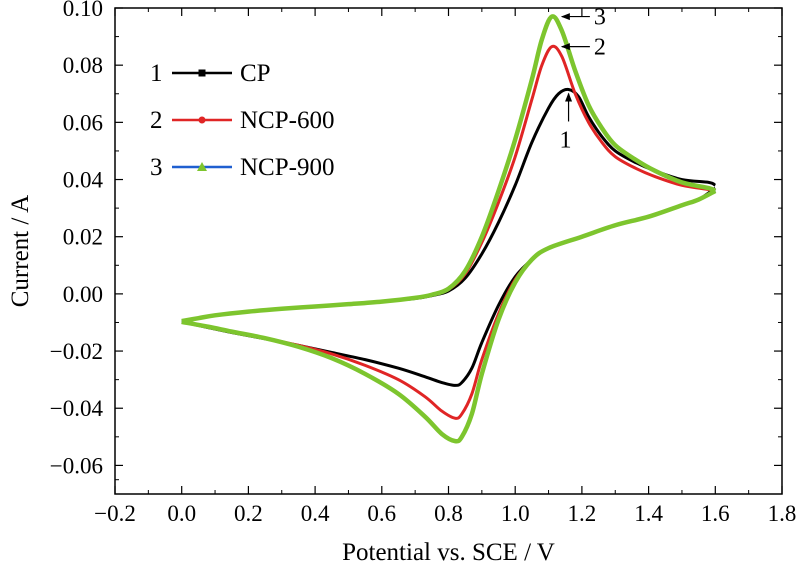 The width and height of the screenshot is (800, 570). Describe the element at coordinates (83, 180) in the screenshot. I see `y-tick-label: 0.04` at that location.